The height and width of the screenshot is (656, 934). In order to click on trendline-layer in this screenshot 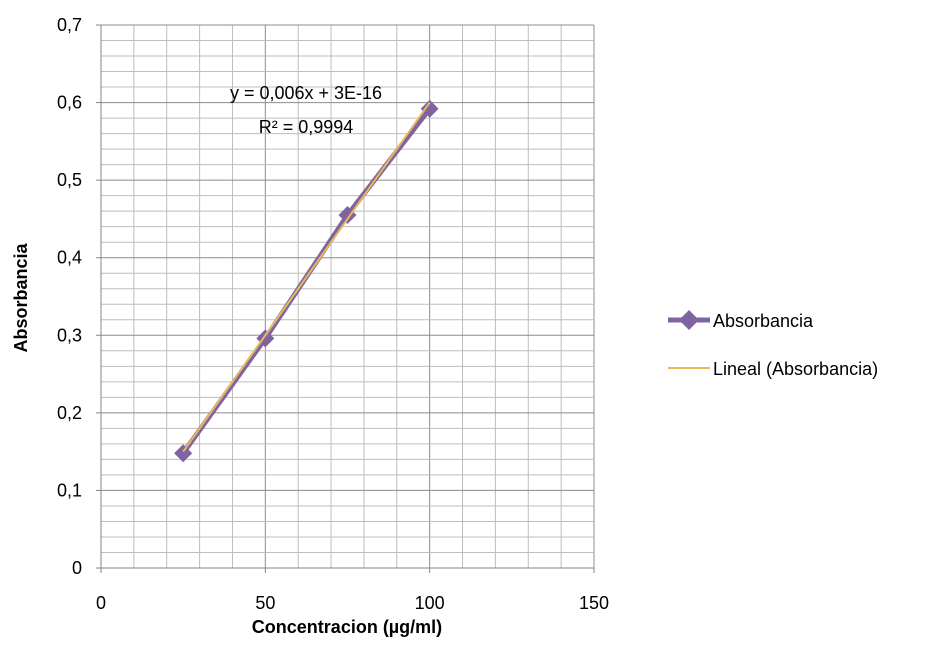, I will do `click(306, 277)`.